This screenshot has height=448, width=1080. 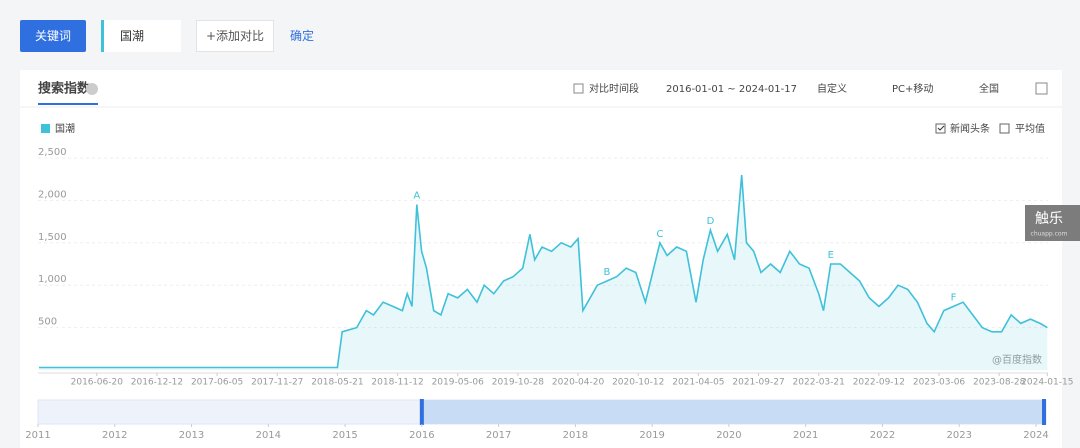 I want to click on range-label: 2016-01-01 ~ 2024-01-17, so click(x=731, y=89).